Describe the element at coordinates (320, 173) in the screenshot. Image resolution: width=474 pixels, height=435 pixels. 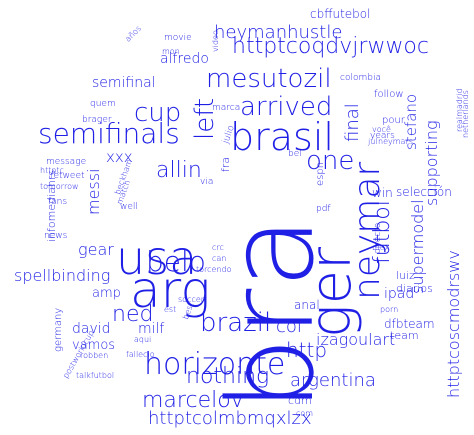
I see `word-espn: espn` at that location.